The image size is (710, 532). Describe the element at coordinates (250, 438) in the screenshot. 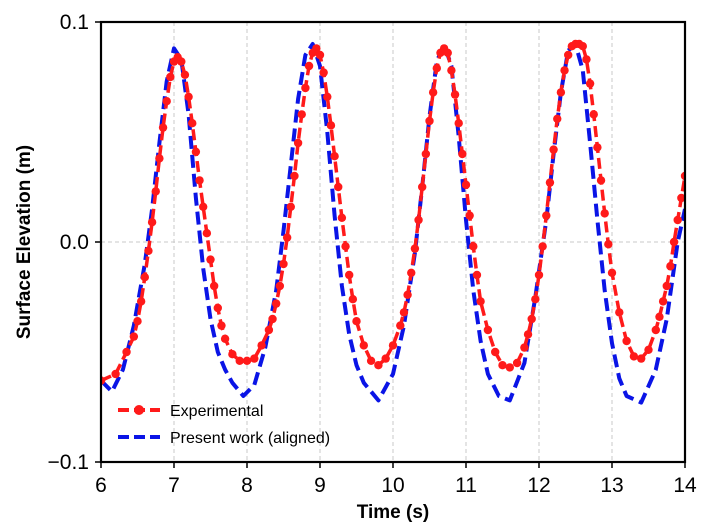

I see `legend-label-present-work: Present work (aligned)` at that location.